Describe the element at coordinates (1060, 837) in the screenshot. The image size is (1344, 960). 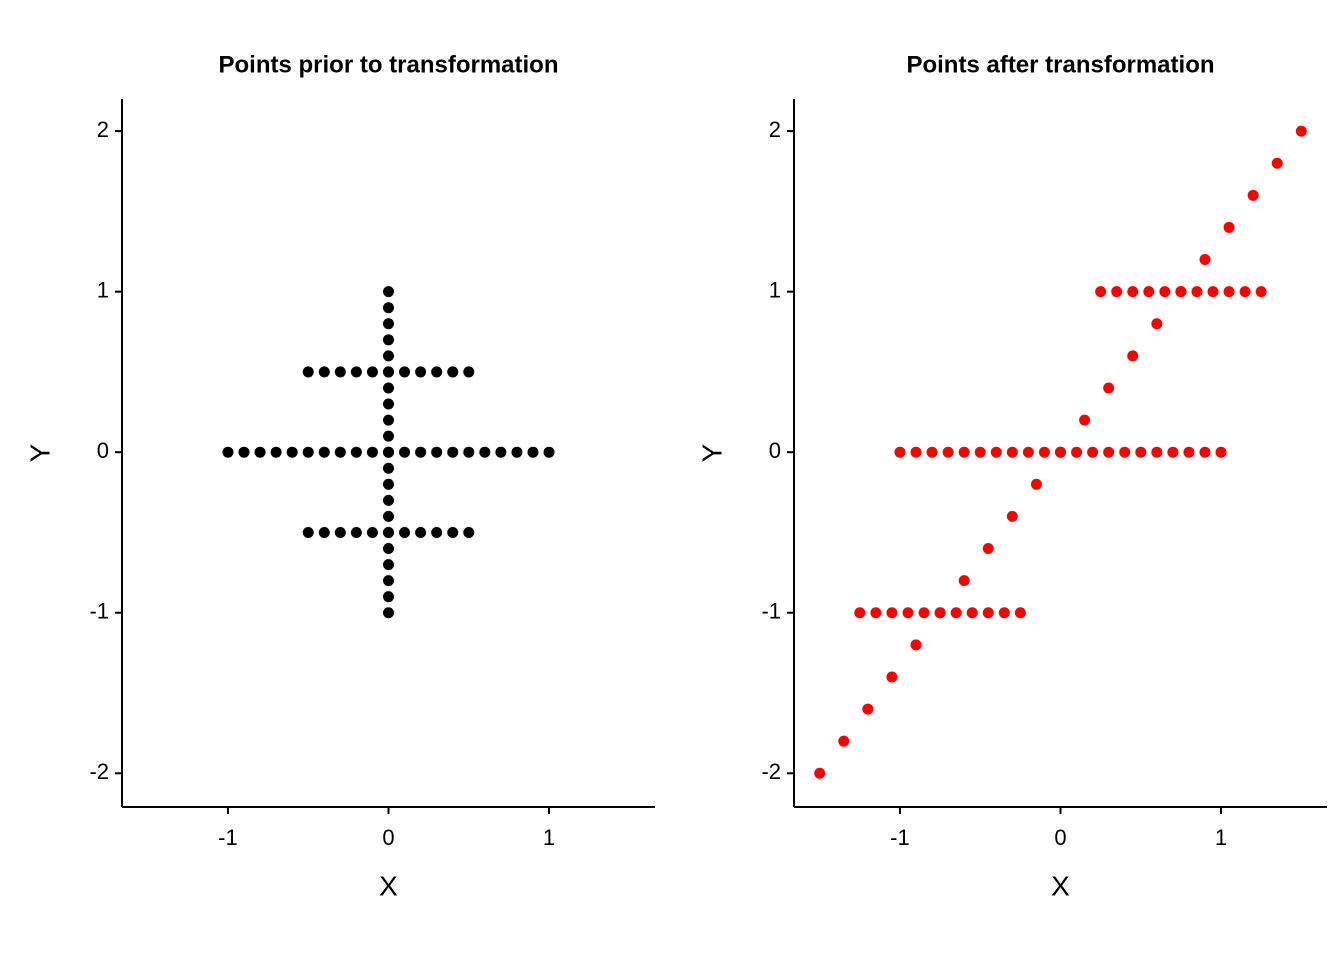
I see `x-tick-label: 0` at that location.